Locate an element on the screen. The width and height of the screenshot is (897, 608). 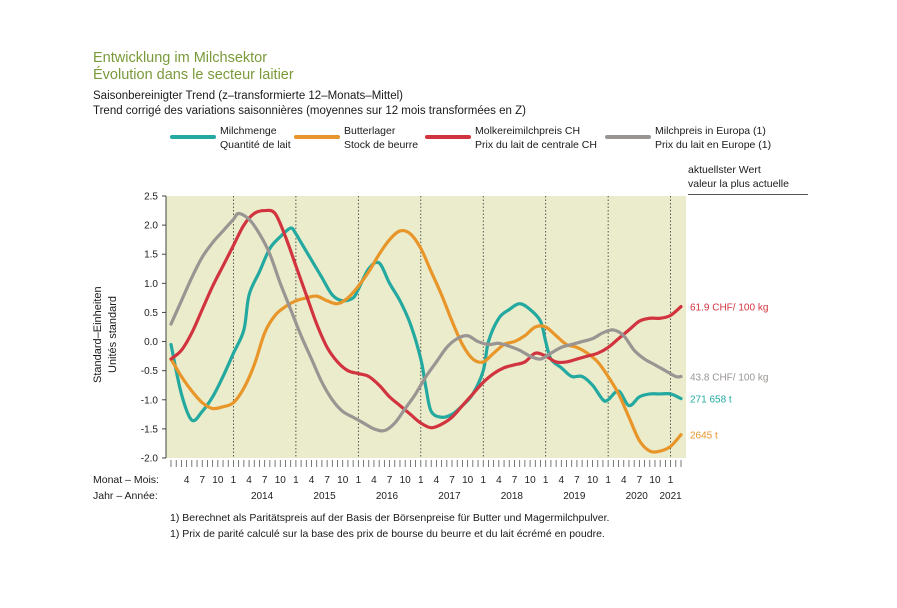
title-de: Entwicklung im Milchsektor is located at coordinates (180, 58).